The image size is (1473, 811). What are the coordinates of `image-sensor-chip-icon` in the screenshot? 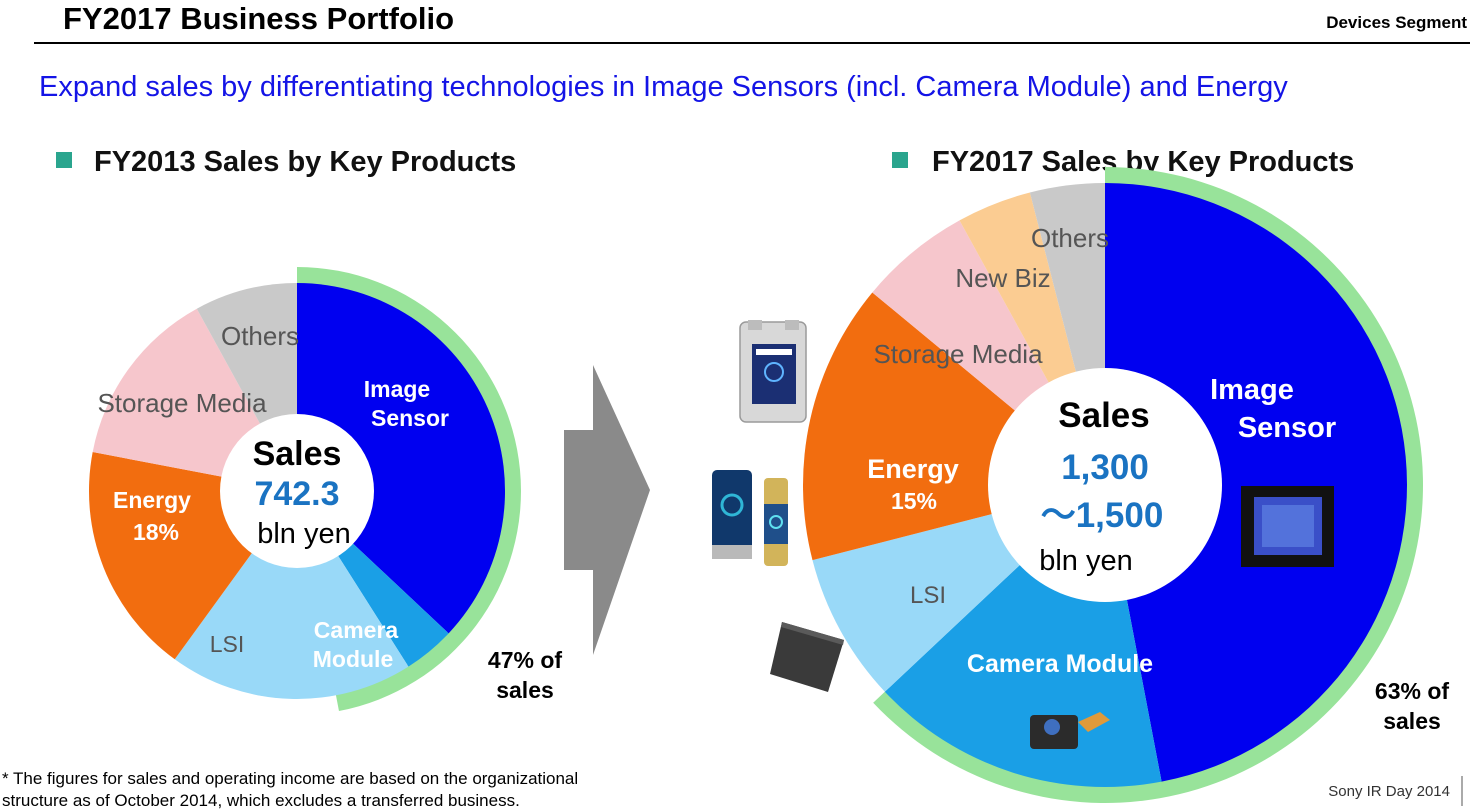 It's located at (1287, 526).